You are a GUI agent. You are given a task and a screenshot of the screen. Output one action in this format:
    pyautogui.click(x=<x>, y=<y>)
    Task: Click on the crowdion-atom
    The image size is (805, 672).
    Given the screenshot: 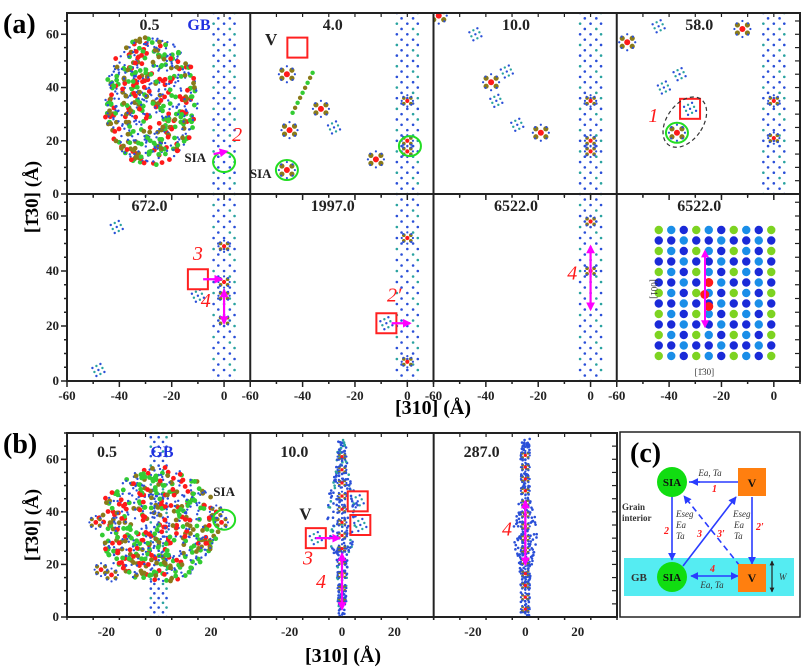 What is the action you would take?
    pyautogui.click(x=292, y=113)
    